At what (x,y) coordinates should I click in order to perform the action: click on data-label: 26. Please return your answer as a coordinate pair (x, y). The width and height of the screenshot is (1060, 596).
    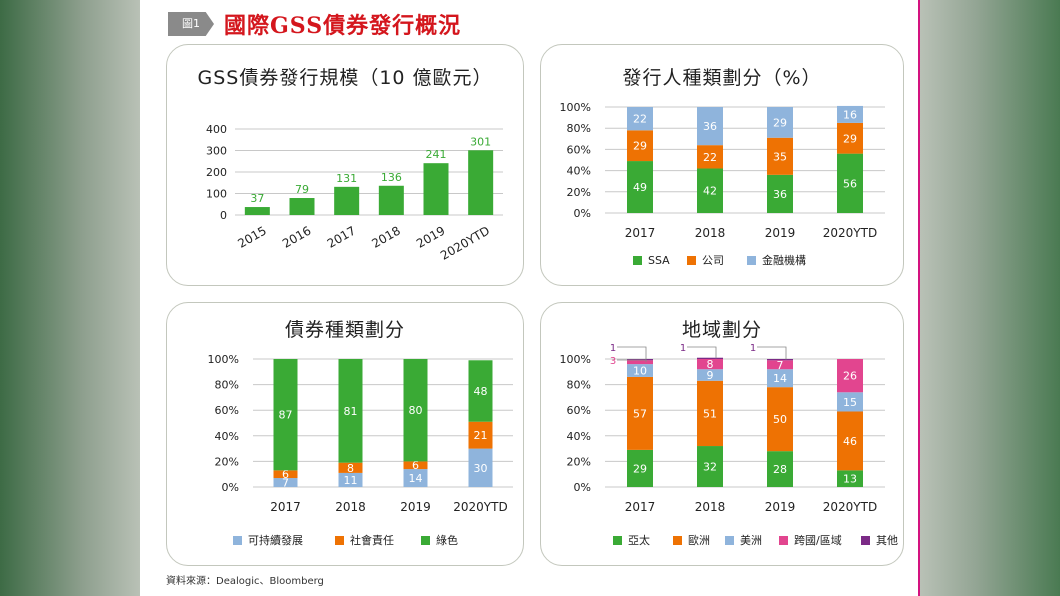
    Looking at the image, I should click on (850, 376).